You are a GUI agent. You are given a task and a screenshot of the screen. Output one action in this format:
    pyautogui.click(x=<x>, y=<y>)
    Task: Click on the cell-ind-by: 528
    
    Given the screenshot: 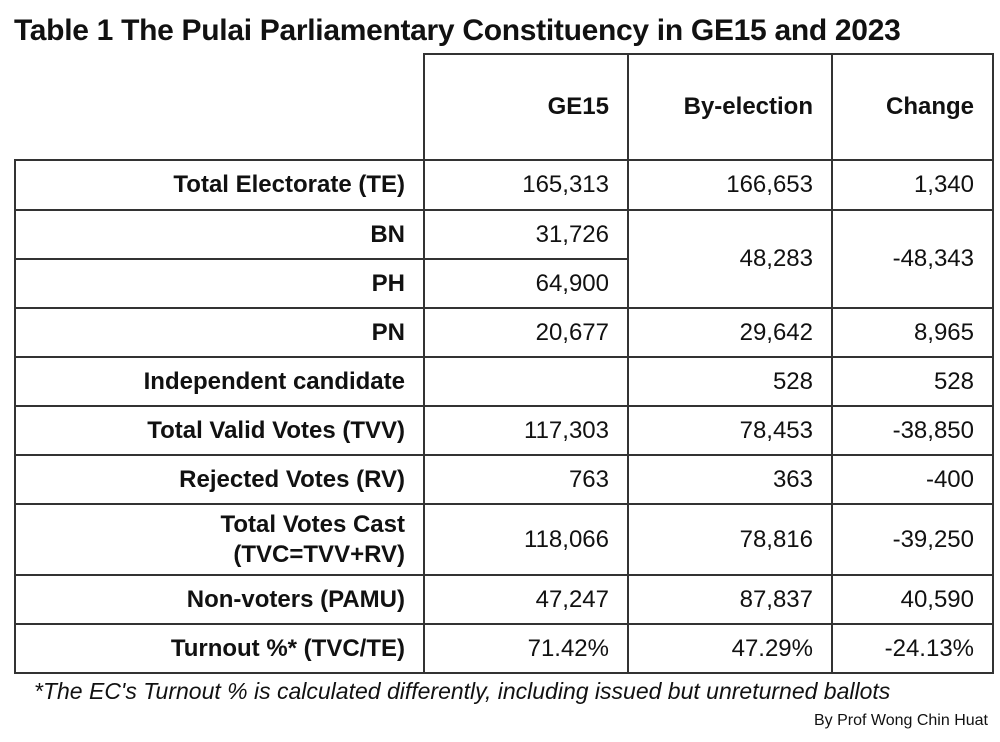 What is the action you would take?
    pyautogui.click(x=730, y=381)
    